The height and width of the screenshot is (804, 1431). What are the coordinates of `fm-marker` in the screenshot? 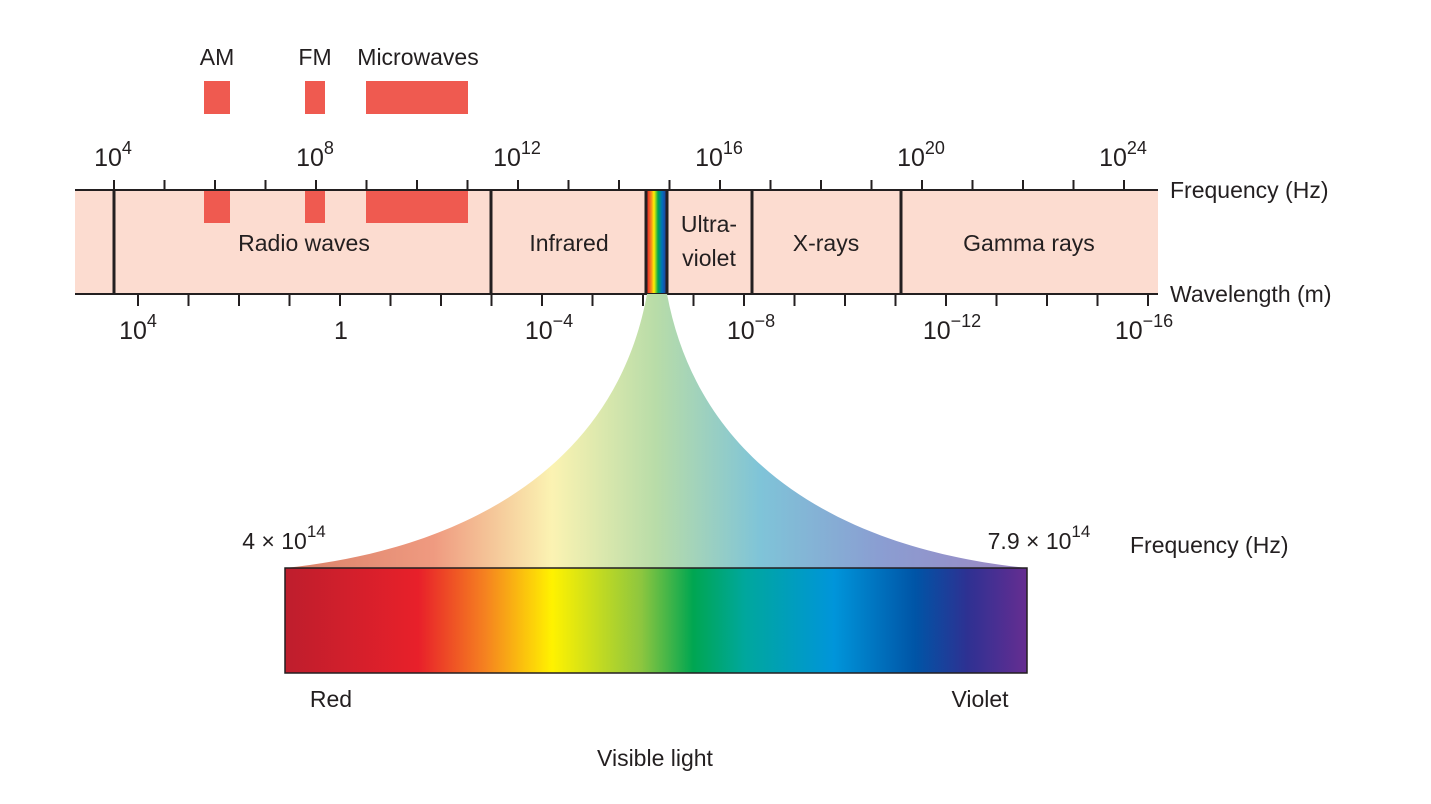 It's located at (315, 97).